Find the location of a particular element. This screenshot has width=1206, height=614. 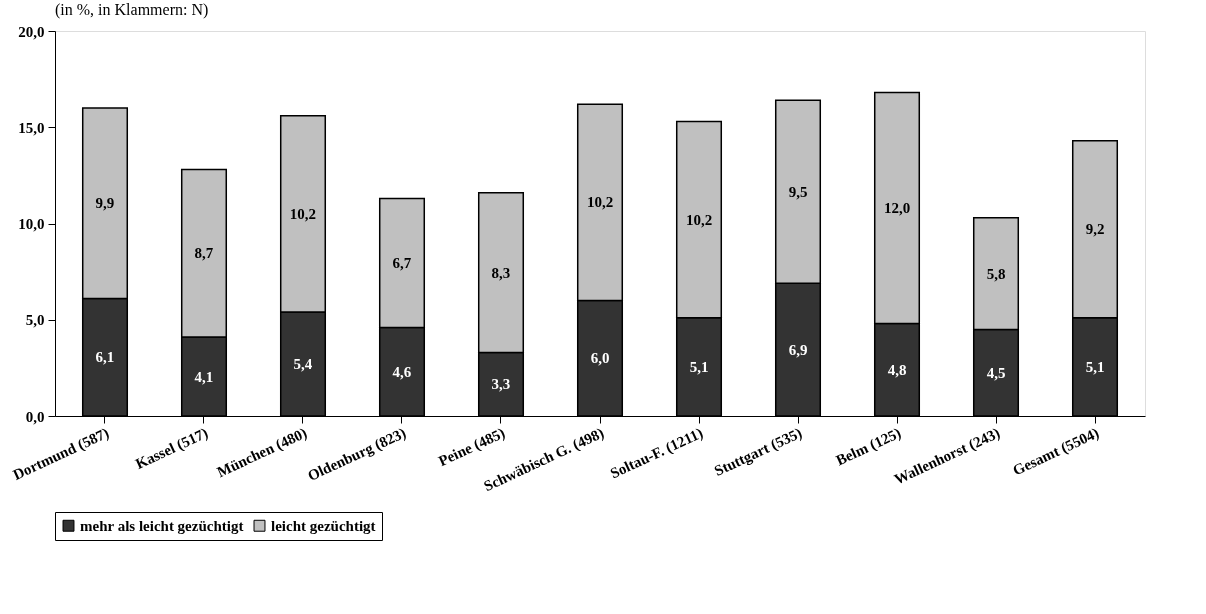

y-tick-label: 5,0 is located at coordinates (35, 320).